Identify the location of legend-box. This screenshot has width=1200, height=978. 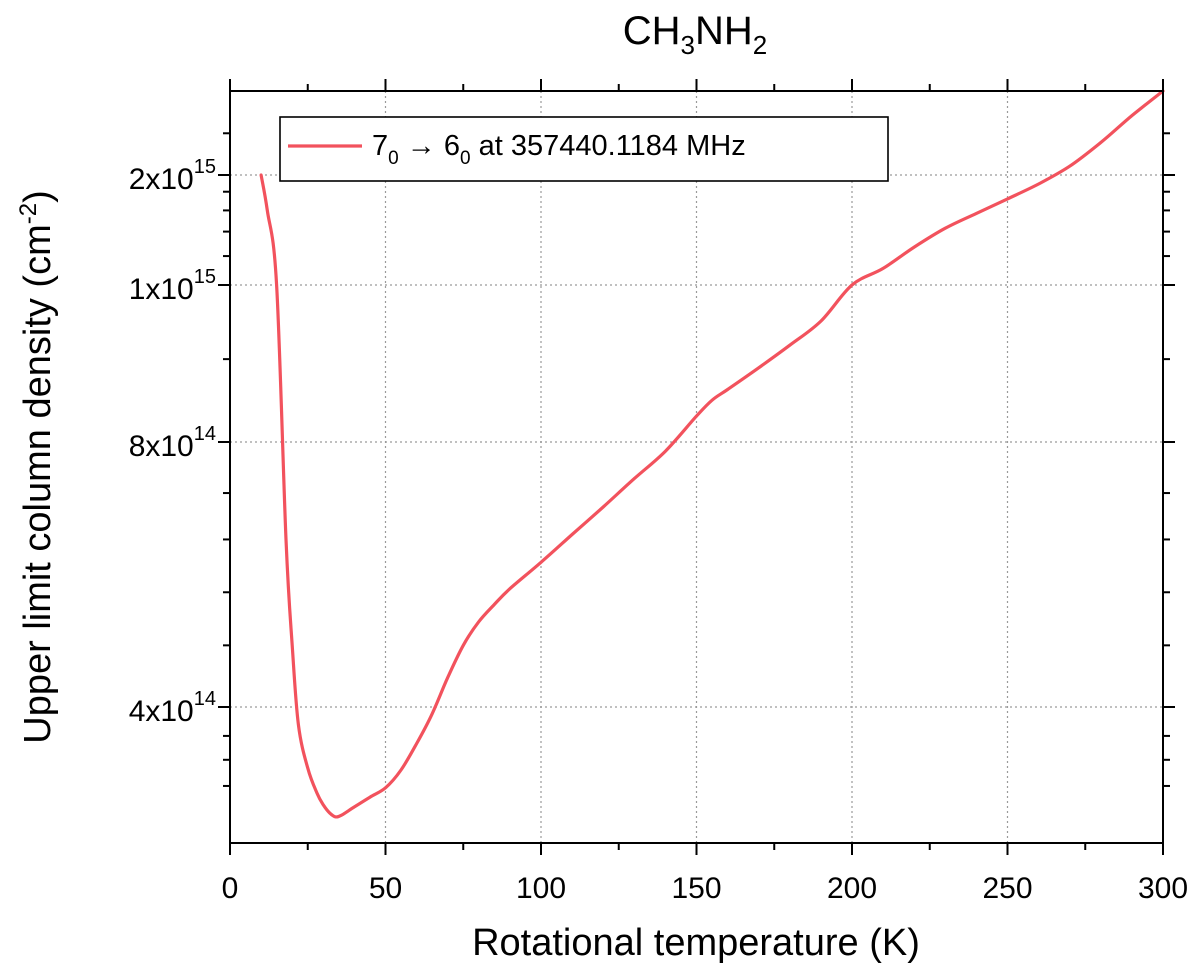
(584, 149).